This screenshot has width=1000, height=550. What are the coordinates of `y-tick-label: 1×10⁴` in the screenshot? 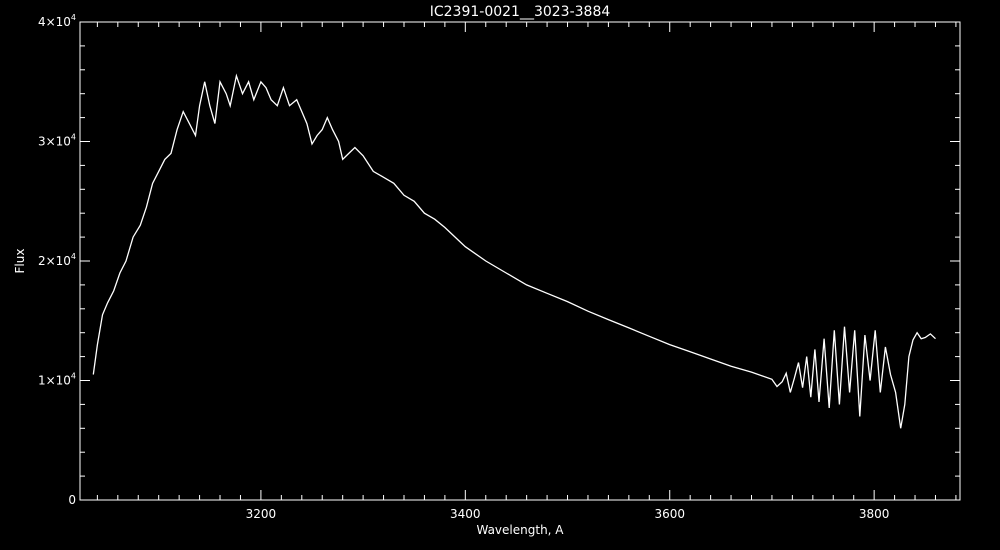 It's located at (57, 380).